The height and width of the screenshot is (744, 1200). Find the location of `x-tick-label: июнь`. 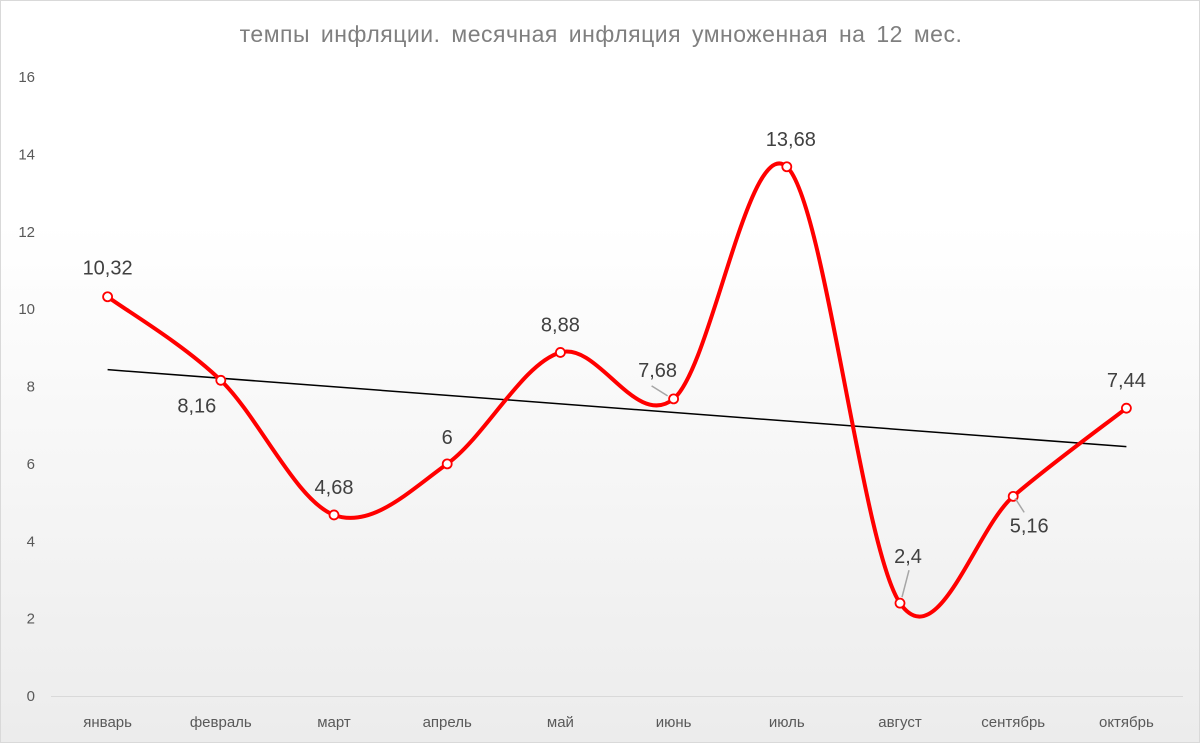

x-tick-label: июнь is located at coordinates (674, 722).